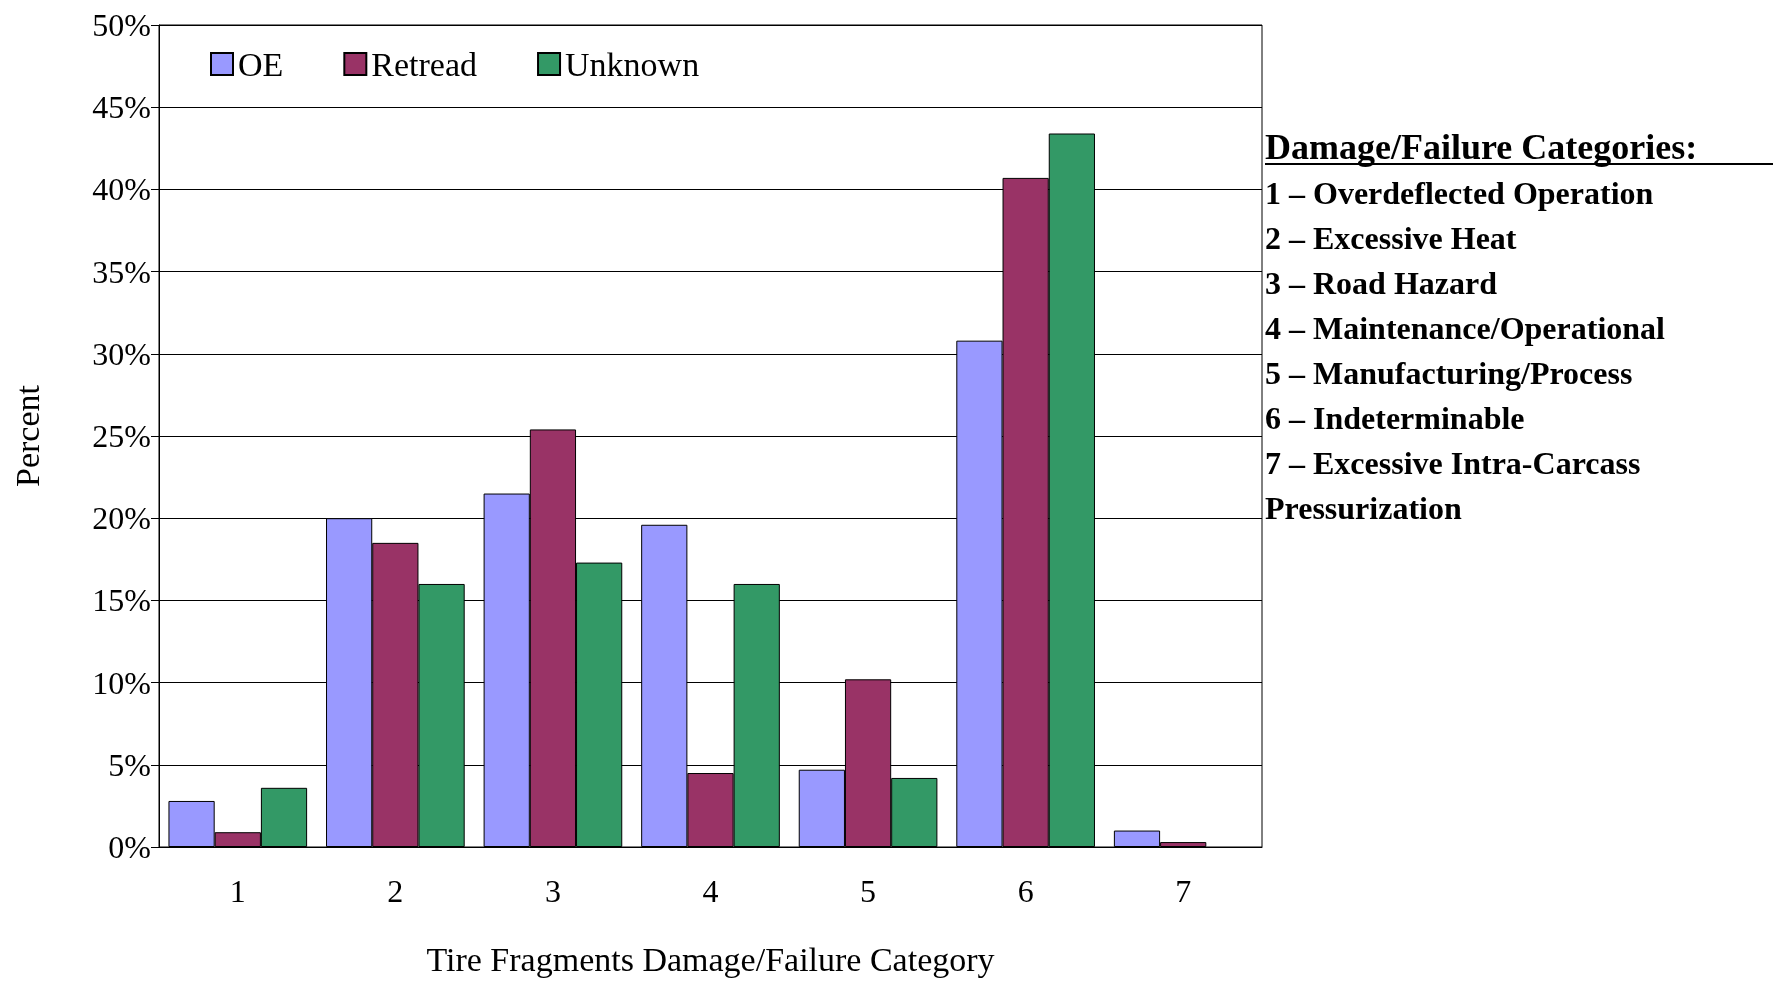 The height and width of the screenshot is (999, 1783). What do you see at coordinates (121, 518) in the screenshot?
I see `y-tick-label: 20%` at bounding box center [121, 518].